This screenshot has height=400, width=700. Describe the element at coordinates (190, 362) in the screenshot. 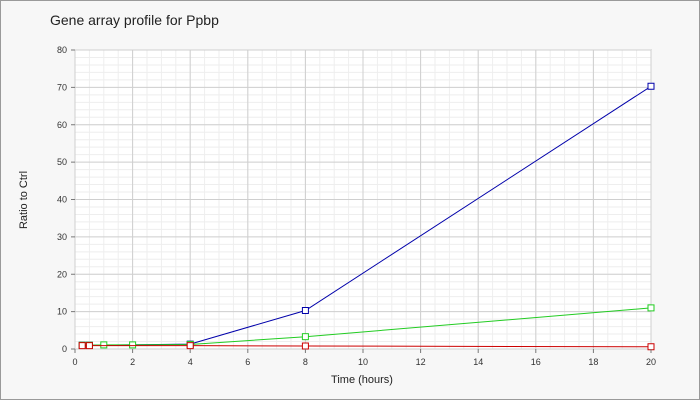

I see `x-tick-label: 4` at that location.